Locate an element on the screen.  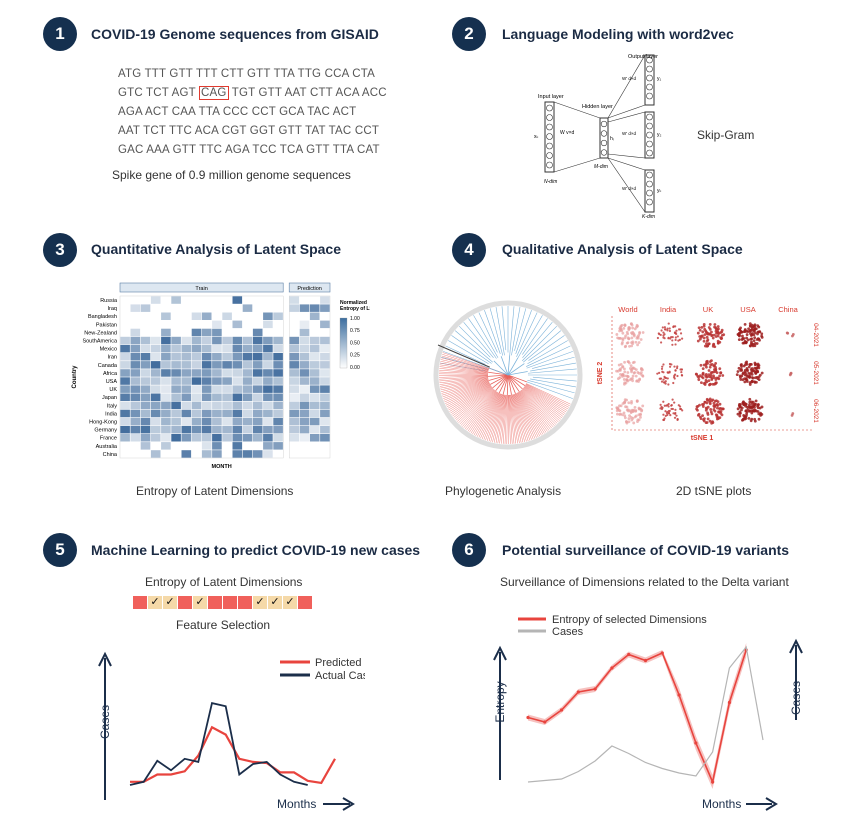
heatmap-row-label: Iraq is located at coordinates (112, 309).